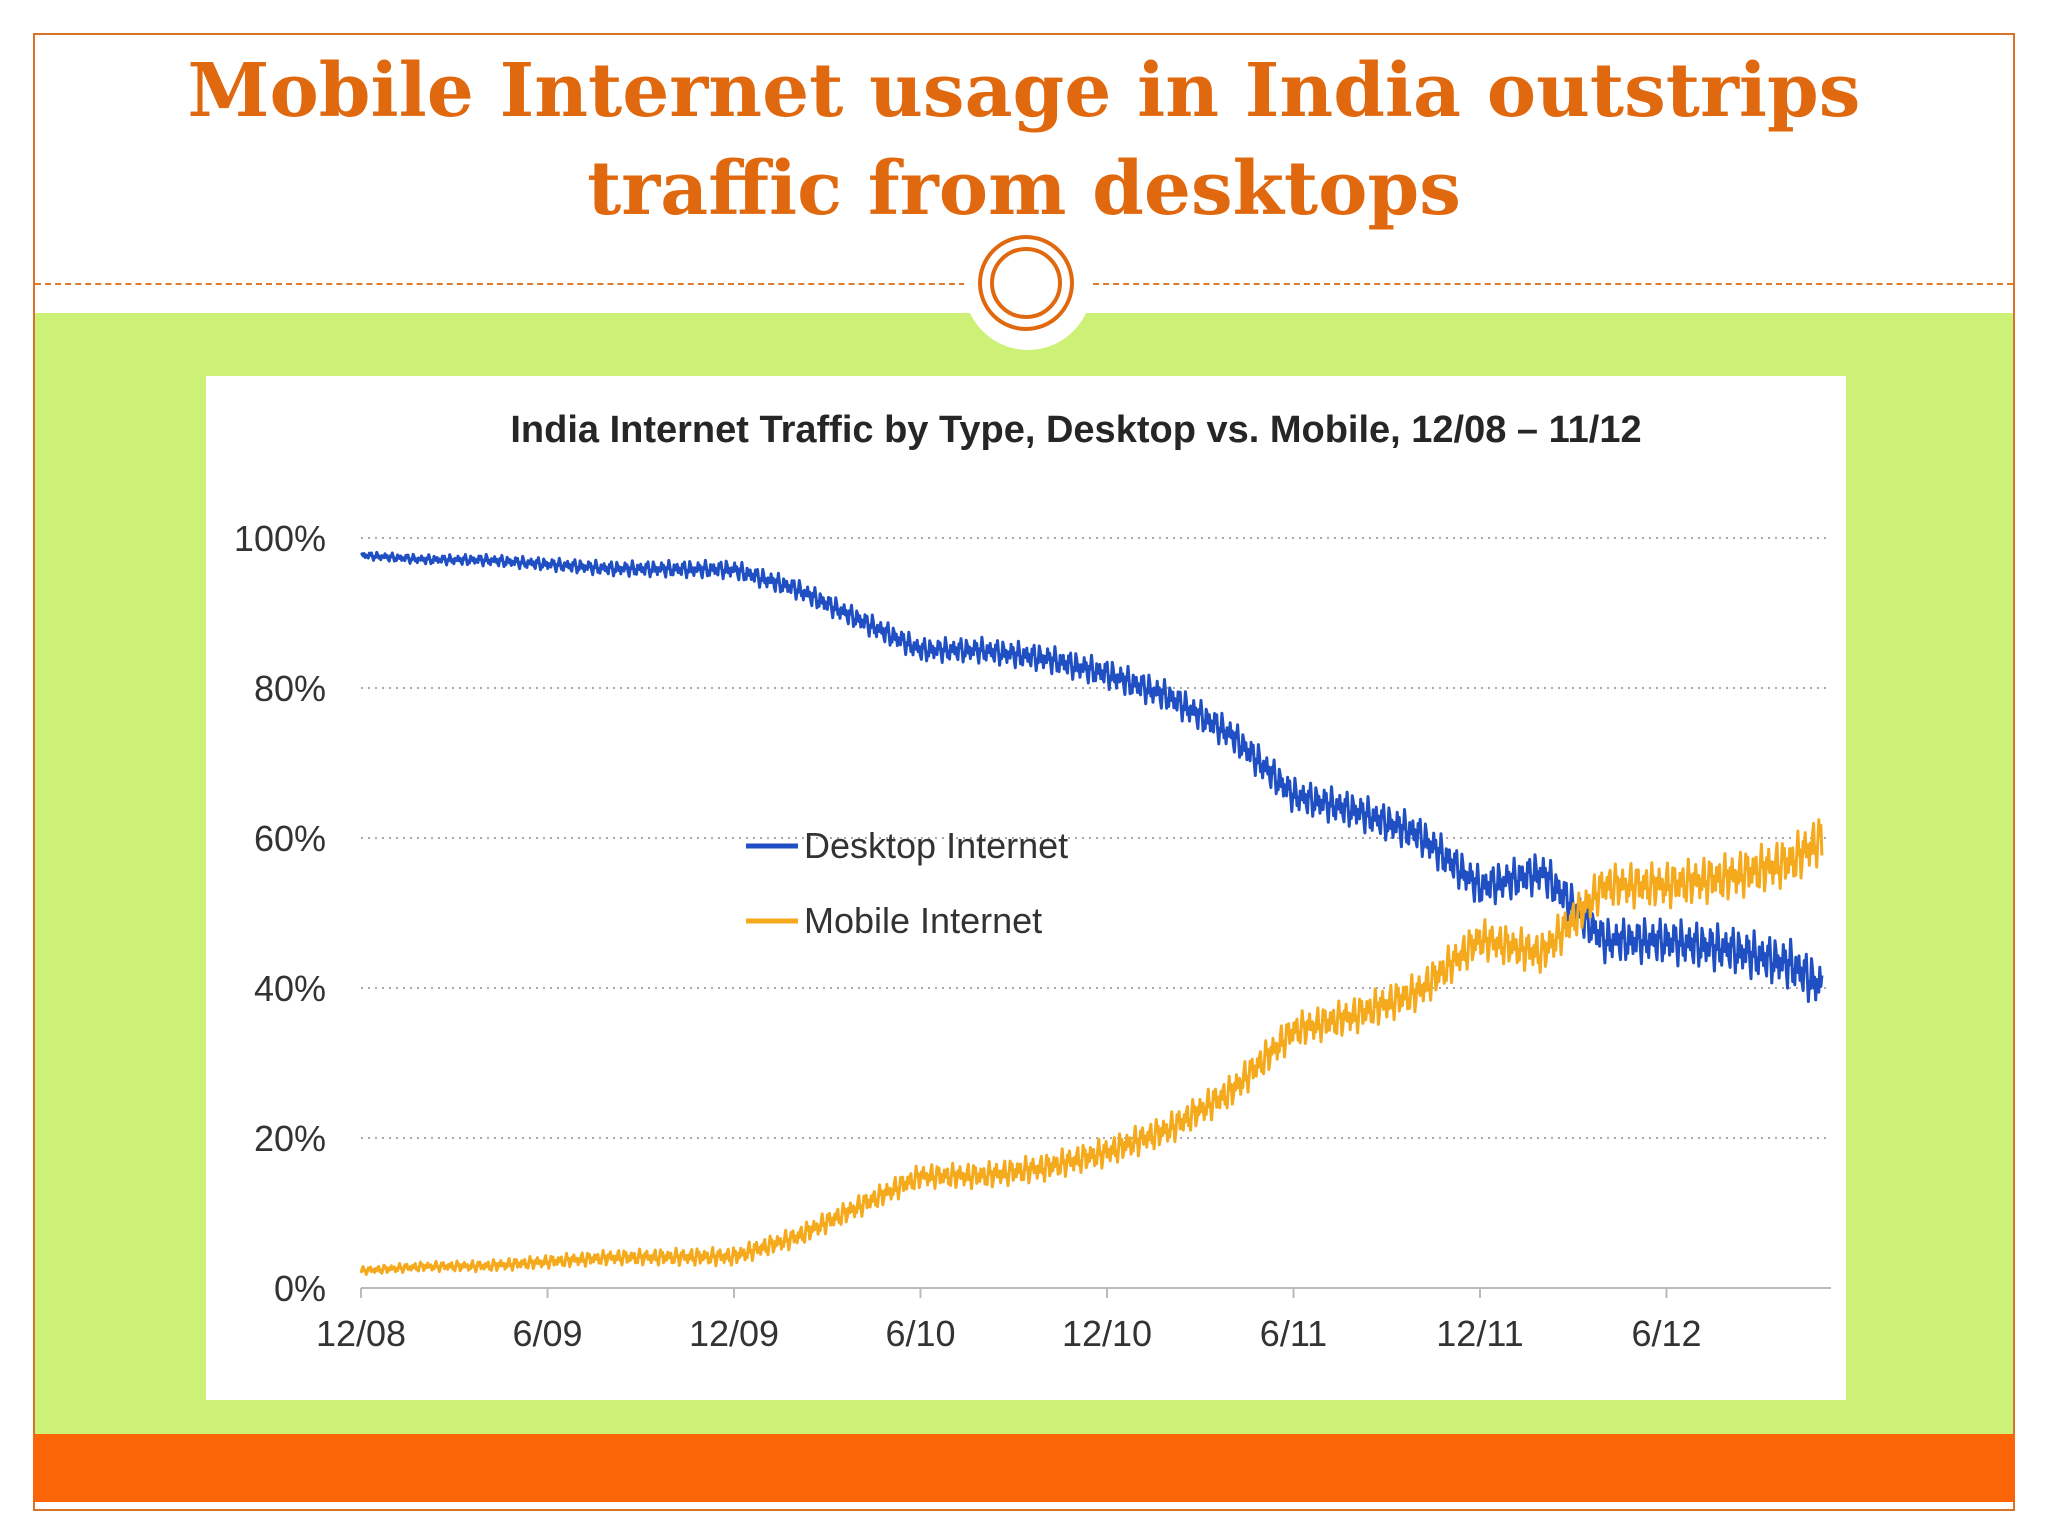 Image resolution: width=2048 pixels, height=1536 pixels. Describe the element at coordinates (290, 1138) in the screenshot. I see `y-tick-label: 20%` at that location.